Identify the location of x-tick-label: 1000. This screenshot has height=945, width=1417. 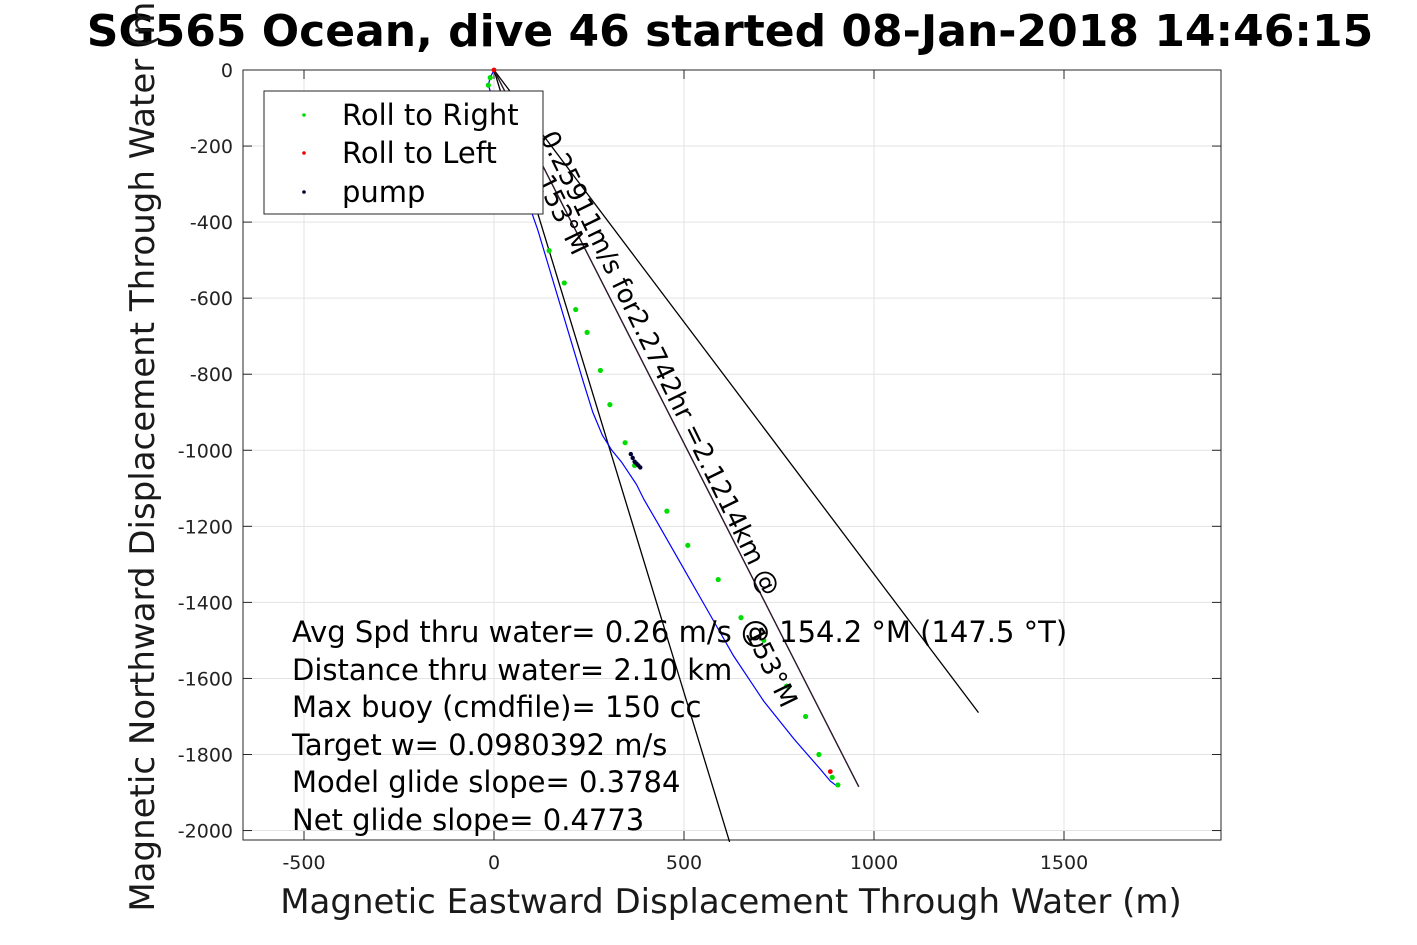
(874, 863).